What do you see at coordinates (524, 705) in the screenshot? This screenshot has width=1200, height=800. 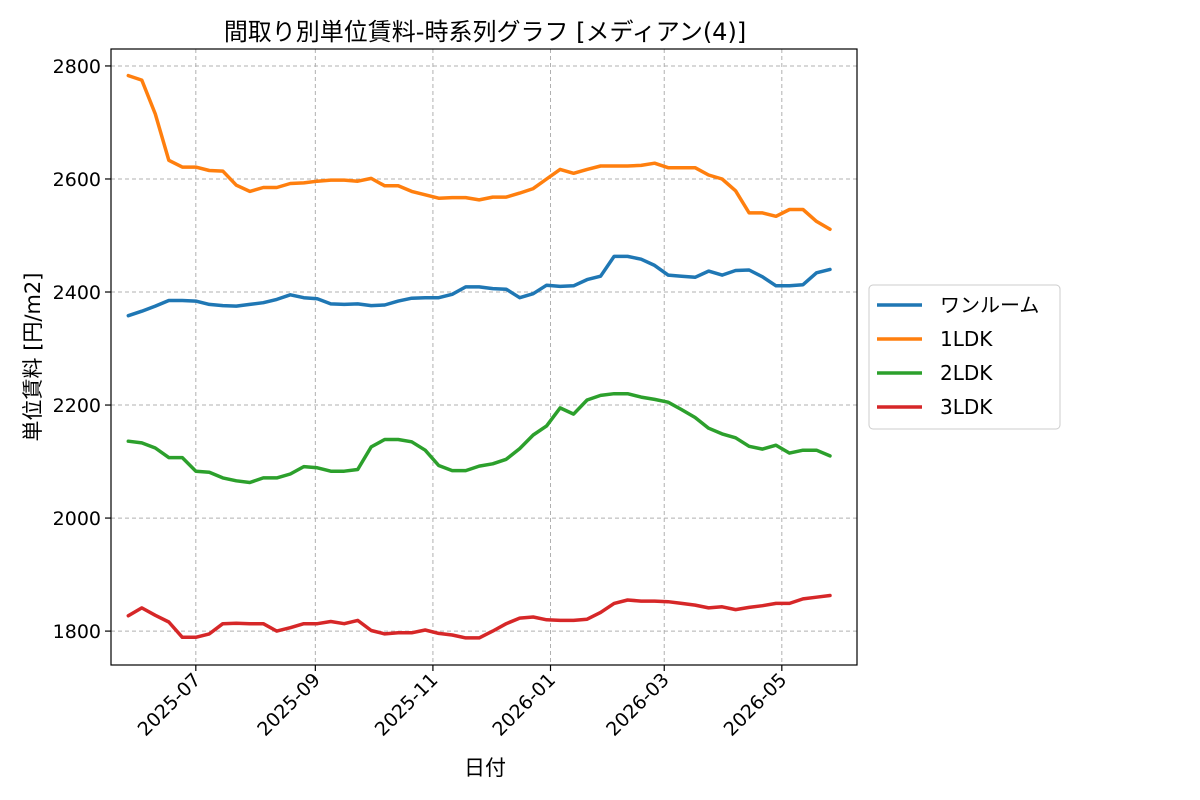 I see `x-tick-label: 2026-01` at bounding box center [524, 705].